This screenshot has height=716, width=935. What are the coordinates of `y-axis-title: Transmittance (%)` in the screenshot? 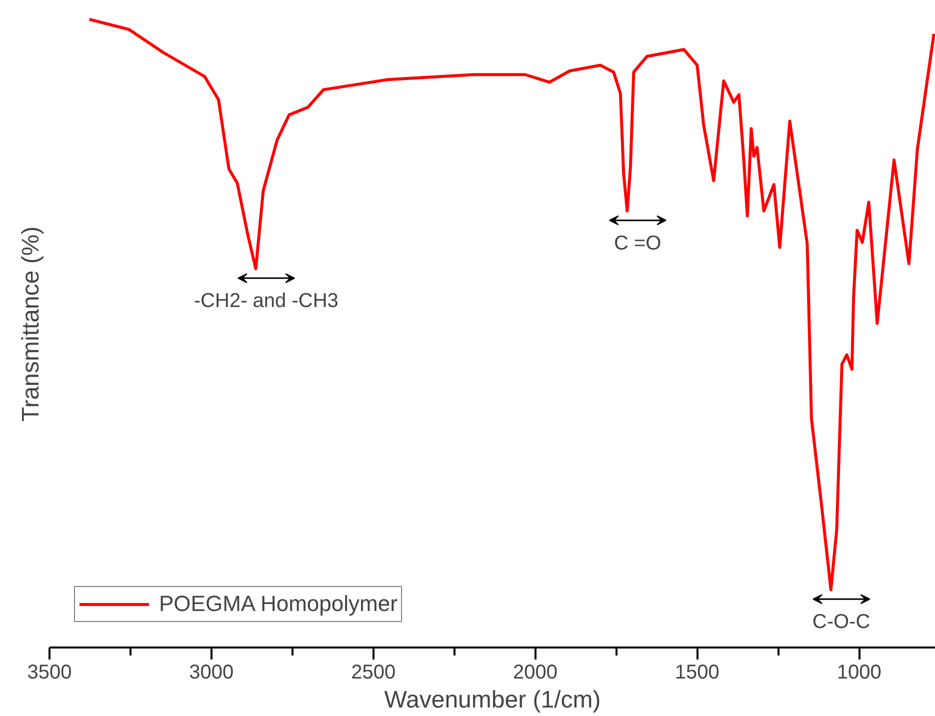 It's located at (31, 324).